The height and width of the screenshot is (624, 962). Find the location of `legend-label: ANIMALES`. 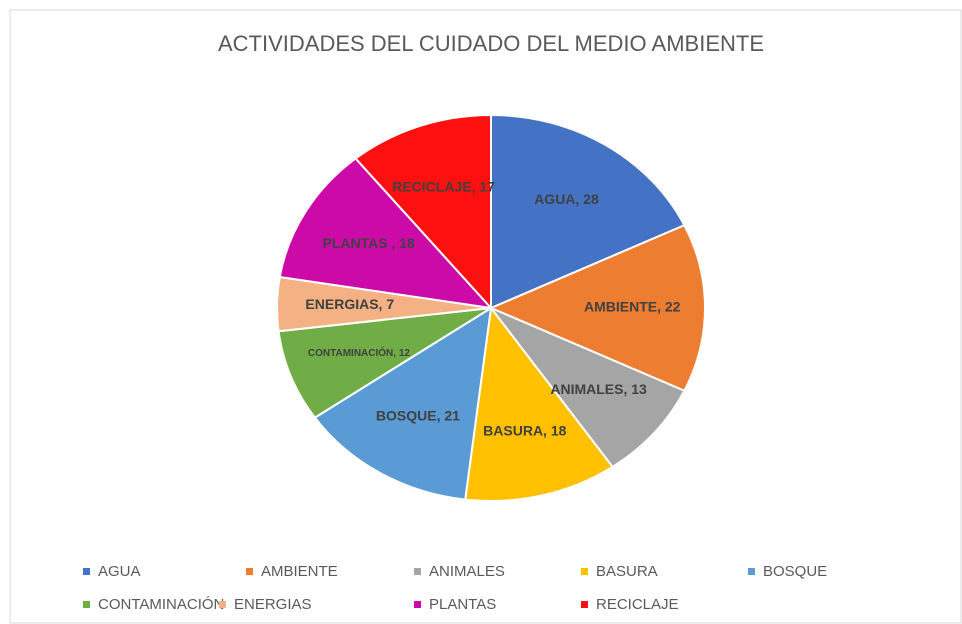

legend-label: ANIMALES is located at coordinates (467, 571).